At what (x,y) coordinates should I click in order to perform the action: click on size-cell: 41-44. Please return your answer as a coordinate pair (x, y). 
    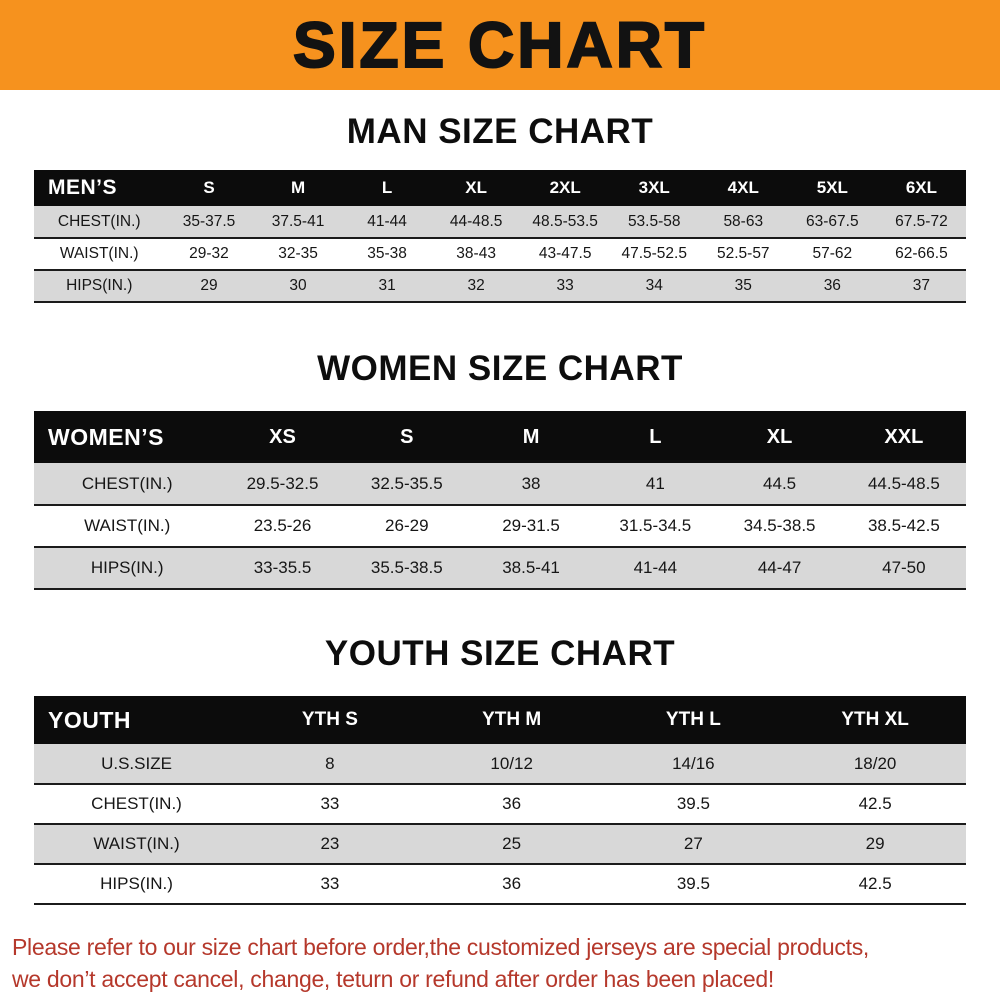
    Looking at the image, I should click on (387, 221).